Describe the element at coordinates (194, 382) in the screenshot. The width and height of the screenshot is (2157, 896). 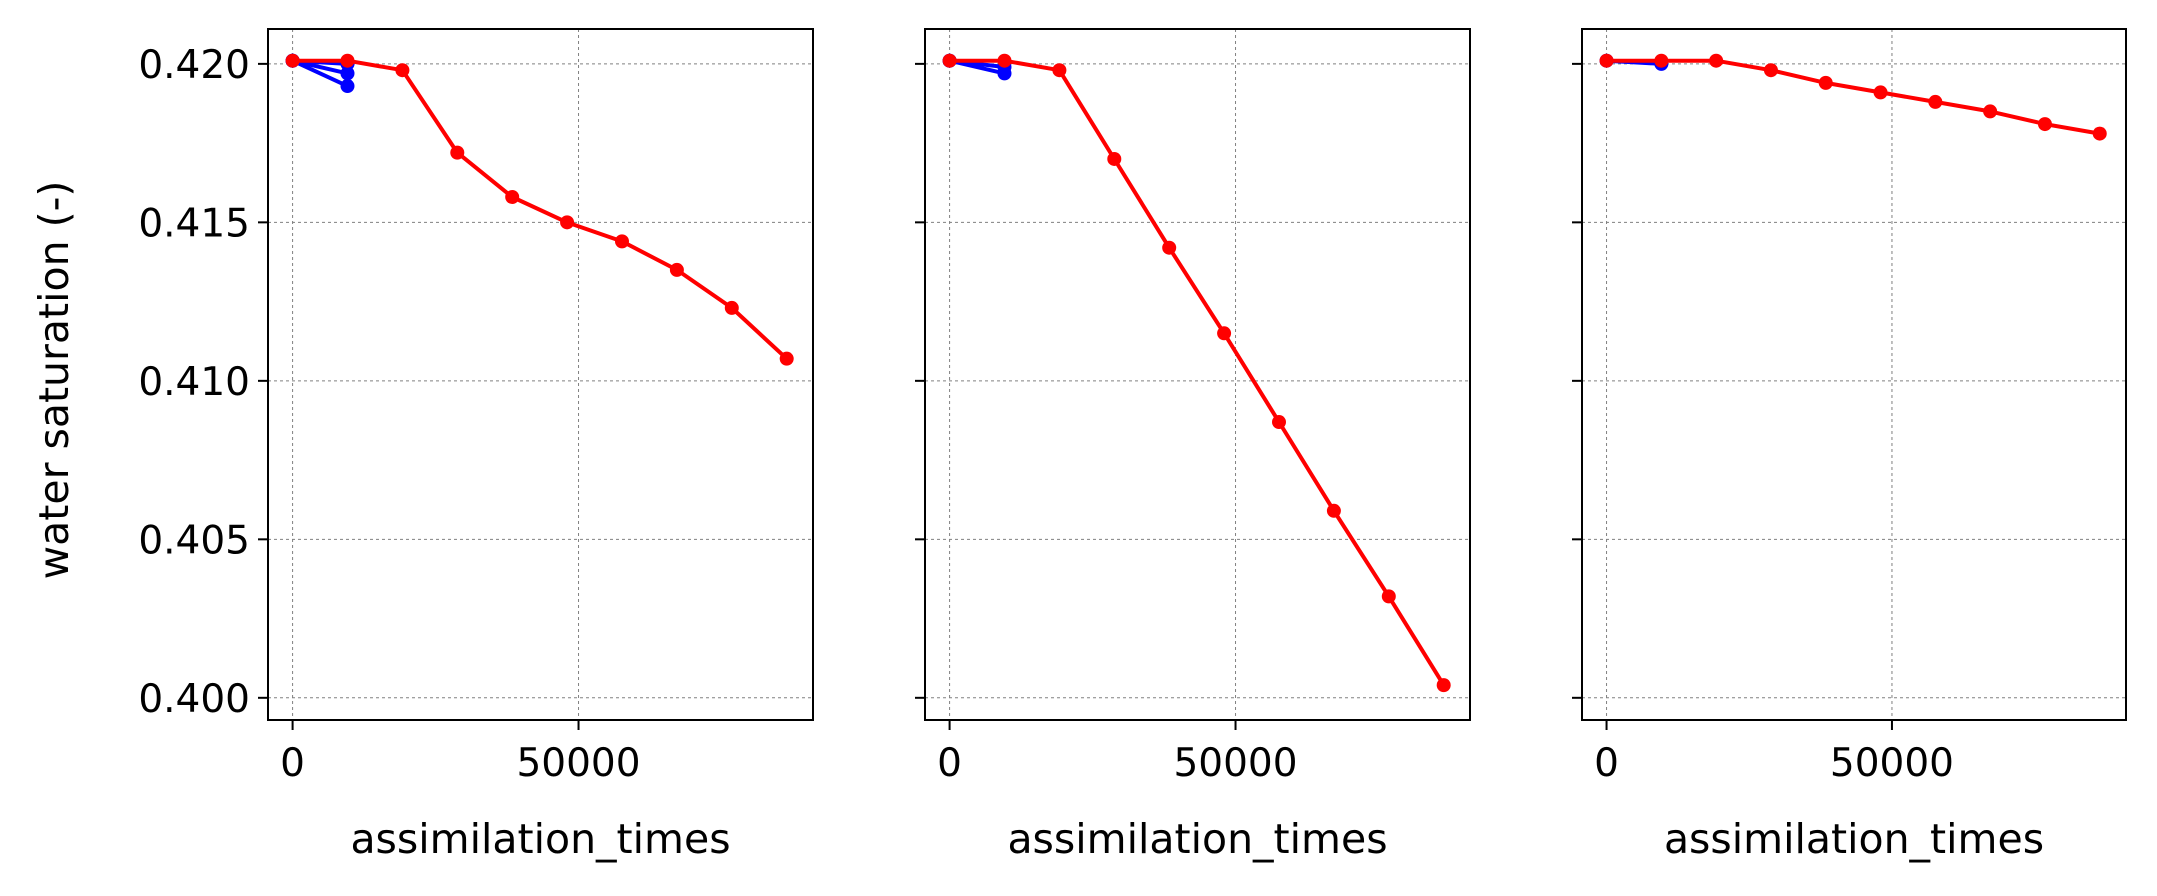
I see `y-tick-label: 0.410` at that location.